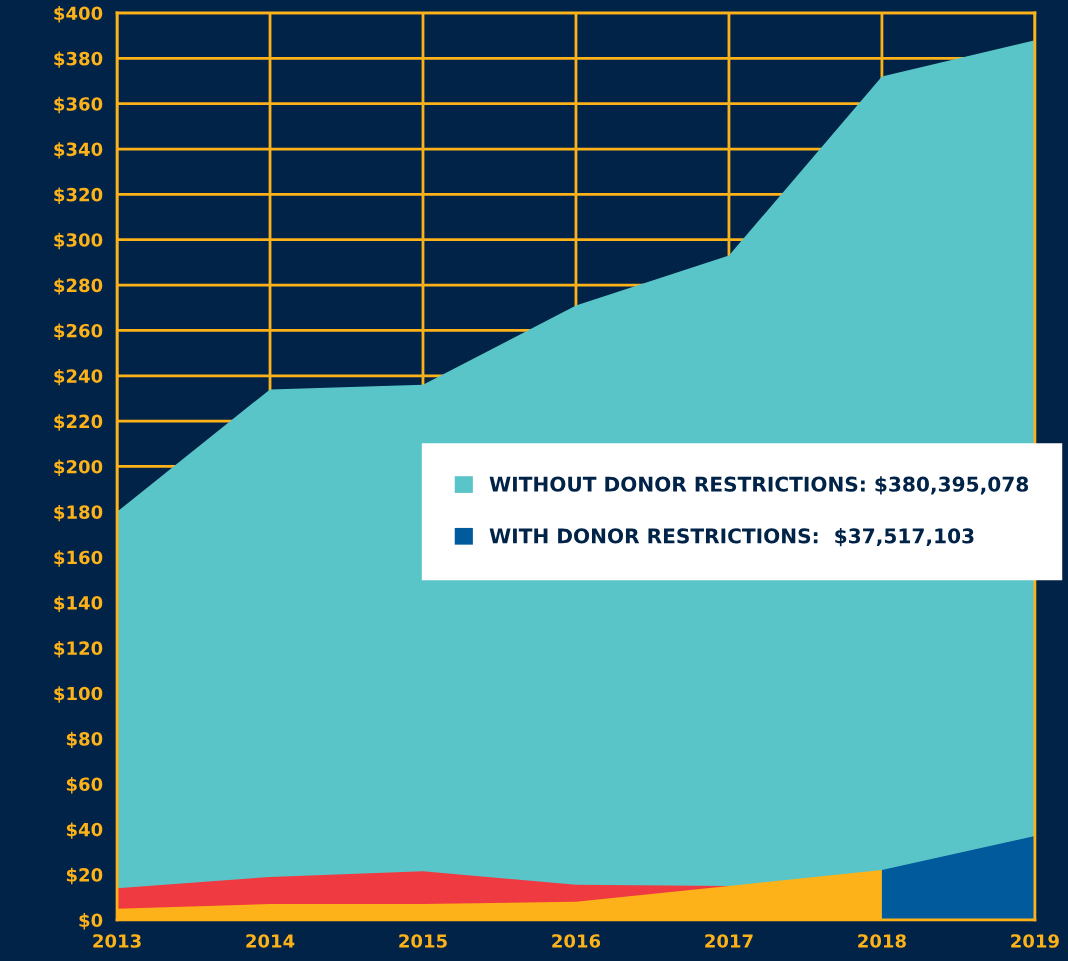 The image size is (1068, 961). I want to click on y-tick-label: $160, so click(78, 558).